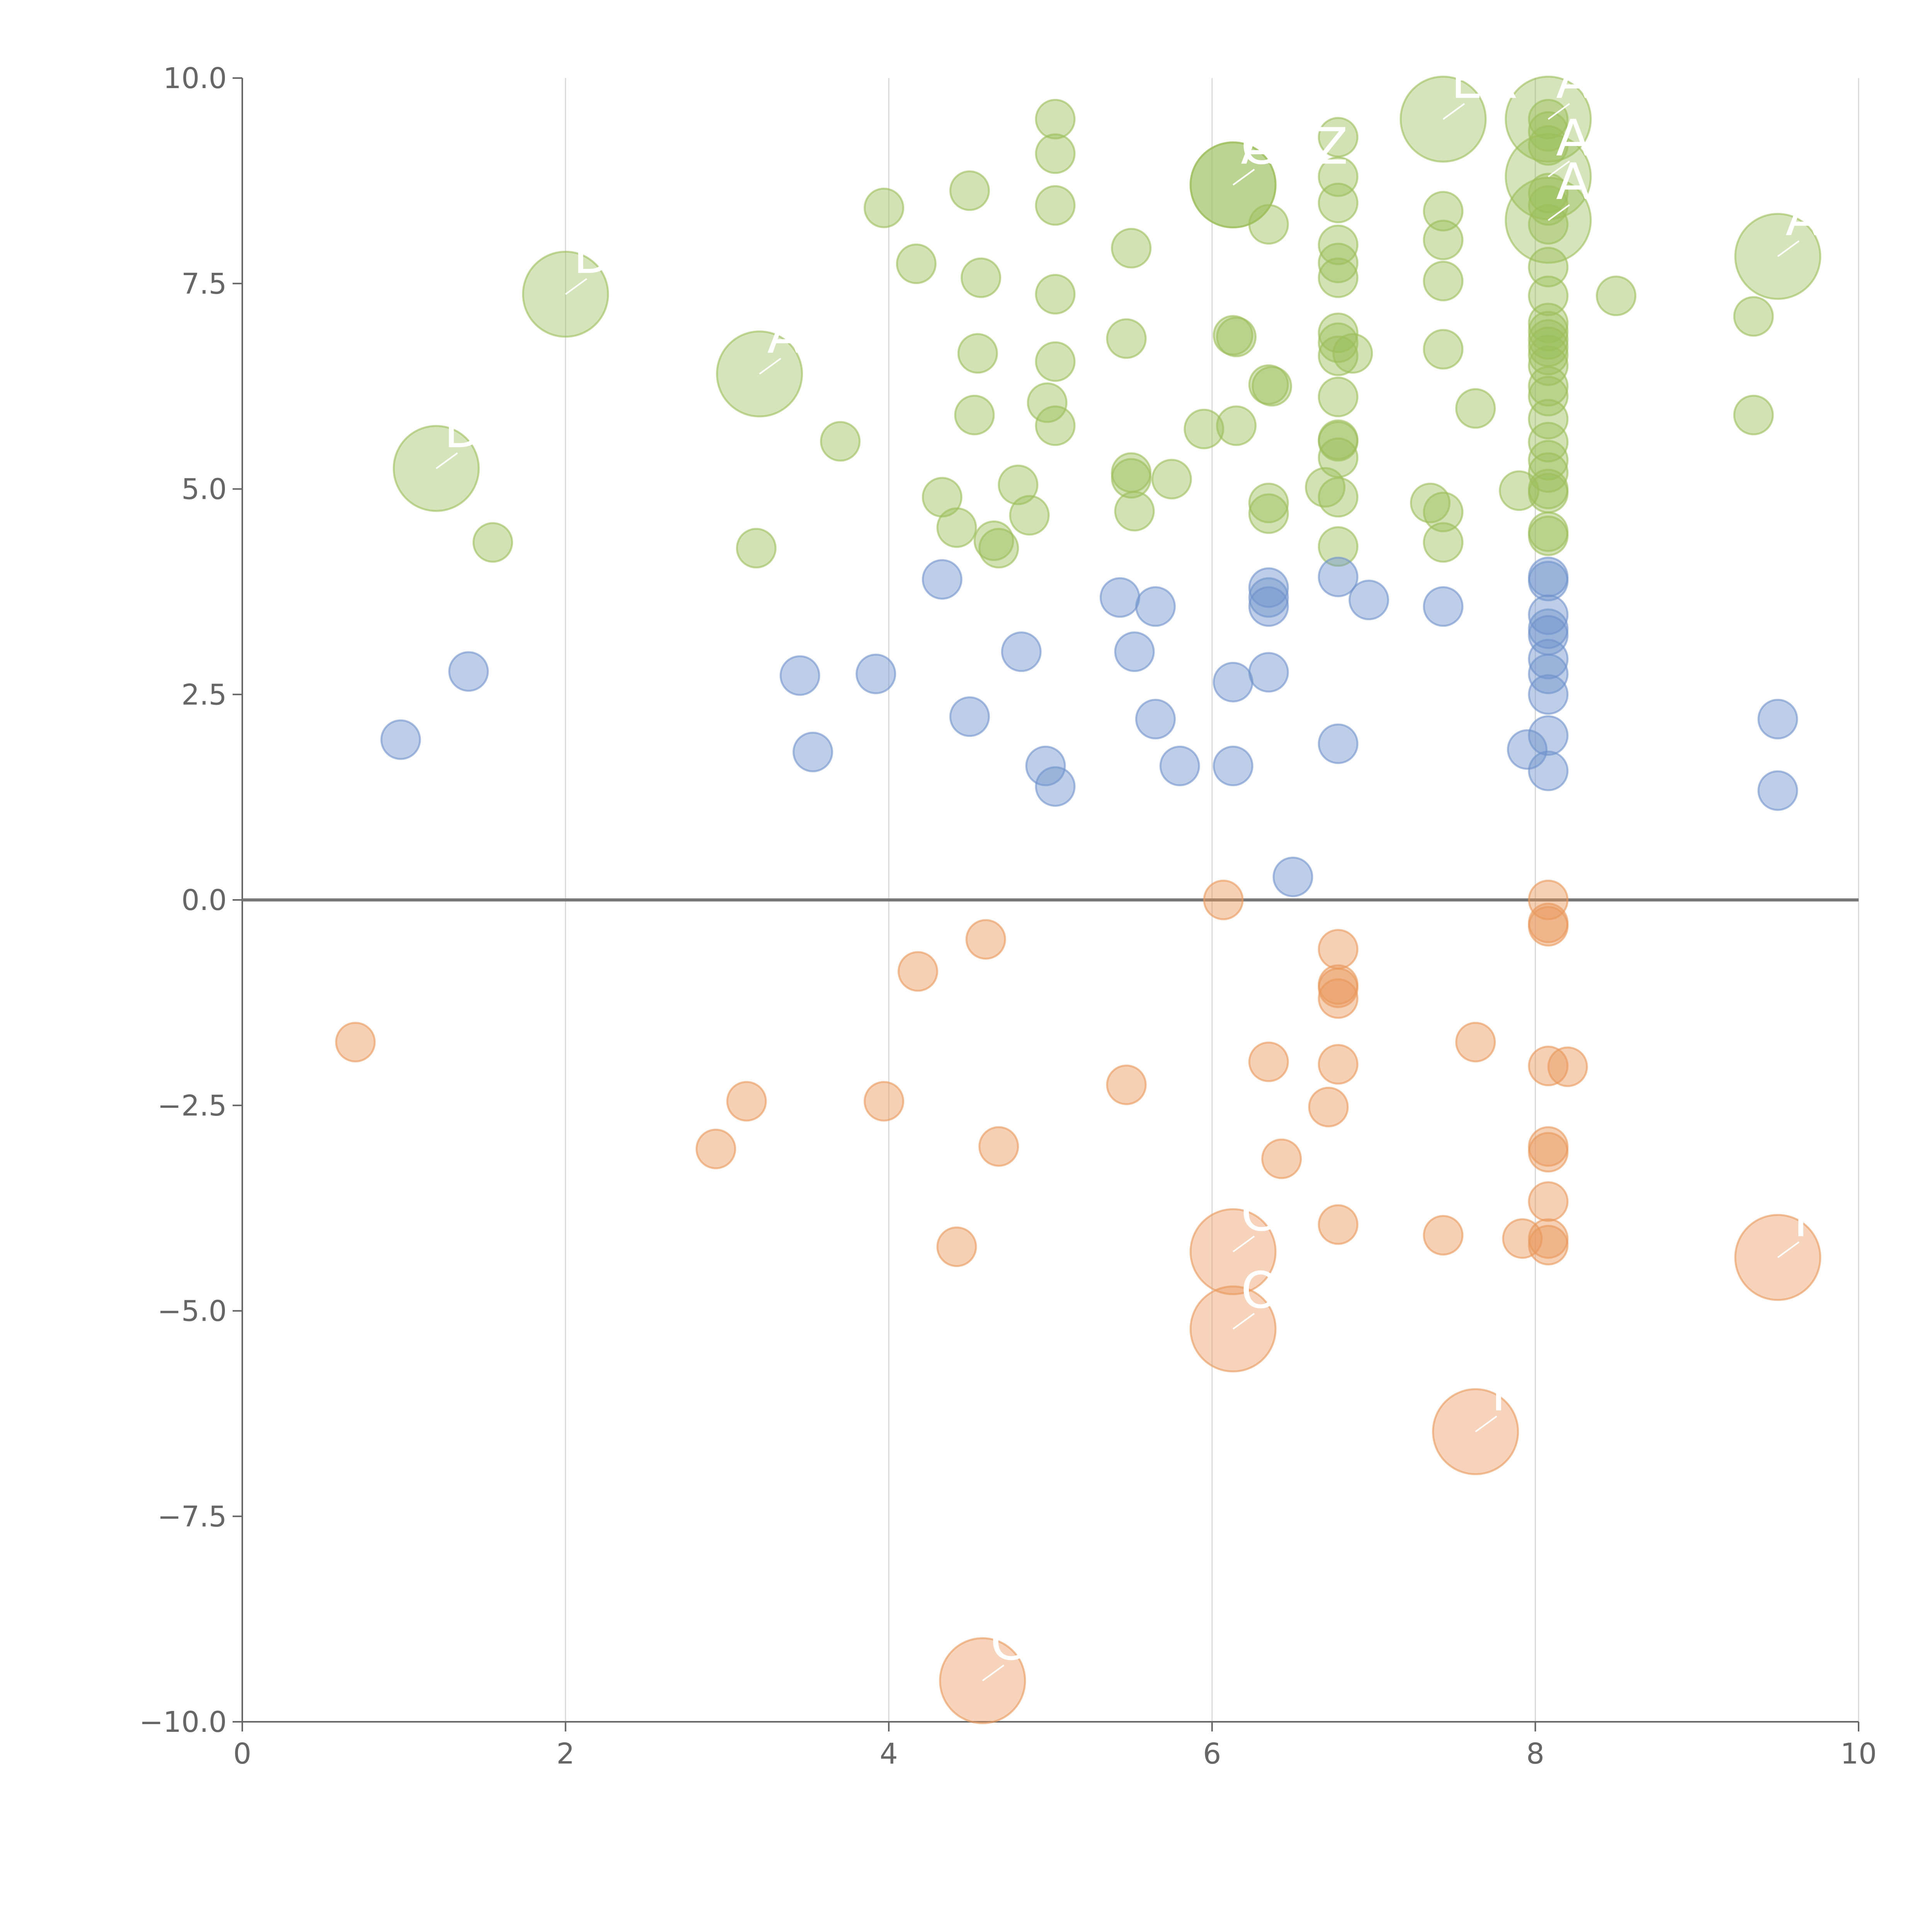 The height and width of the screenshot is (1932, 1932). I want to click on x-tick-label: 10, so click(1858, 1754).